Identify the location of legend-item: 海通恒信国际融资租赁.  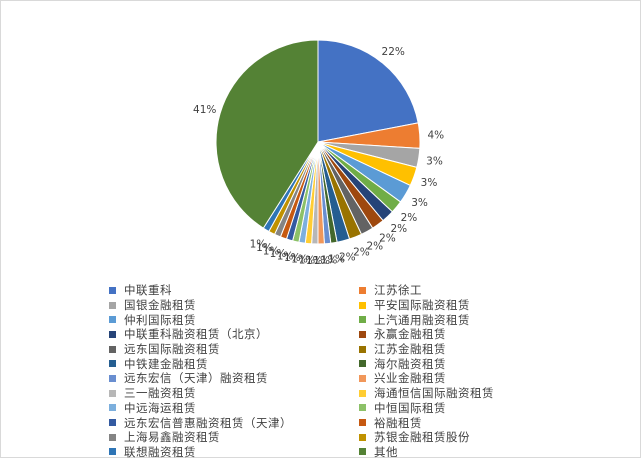
(482, 393).